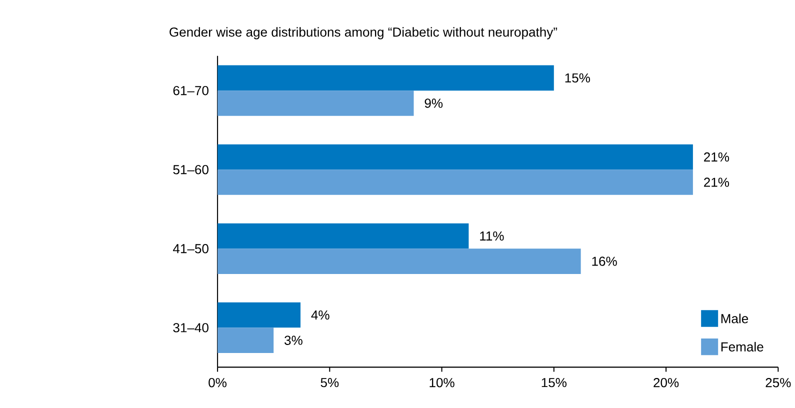  I want to click on y-tick-label: 61–70, so click(190, 91).